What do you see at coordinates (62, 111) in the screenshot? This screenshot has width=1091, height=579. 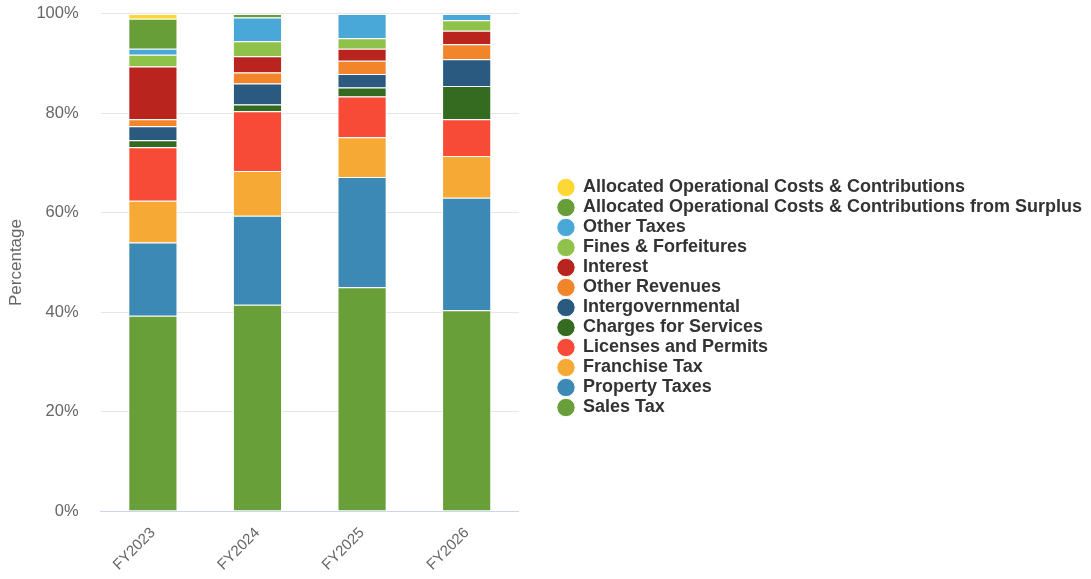 I see `y-tick-label: 80%` at bounding box center [62, 111].